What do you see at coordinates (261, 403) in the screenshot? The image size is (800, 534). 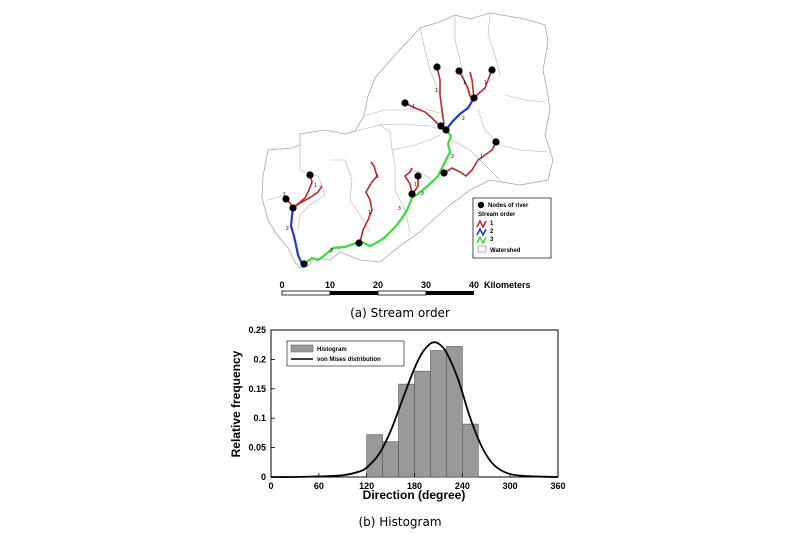 I see `y-ticks: 0 0.05 0.1 0.15 0.2 0.25` at bounding box center [261, 403].